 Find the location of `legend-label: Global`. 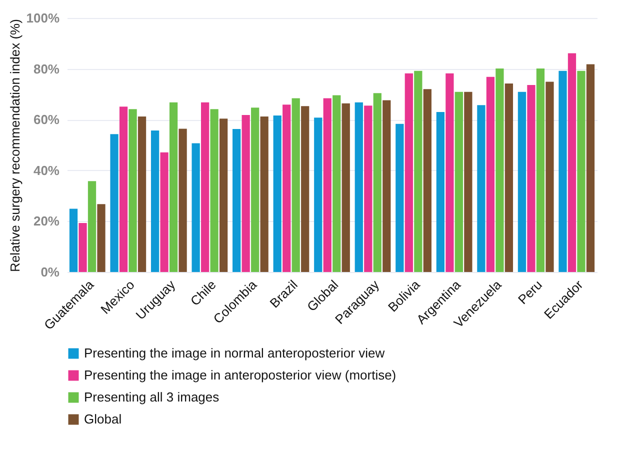

legend-label: Global is located at coordinates (103, 419).